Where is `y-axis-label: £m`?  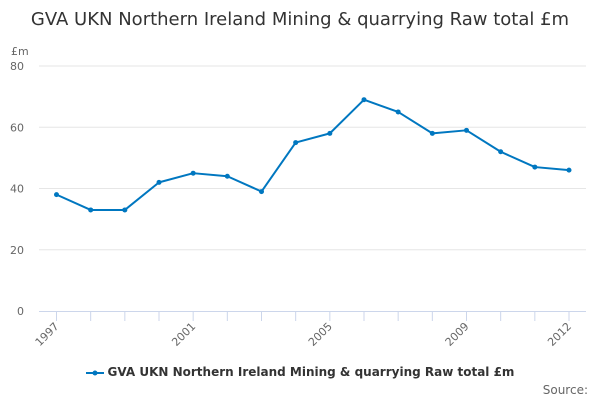 y-axis-label: £m is located at coordinates (20, 51).